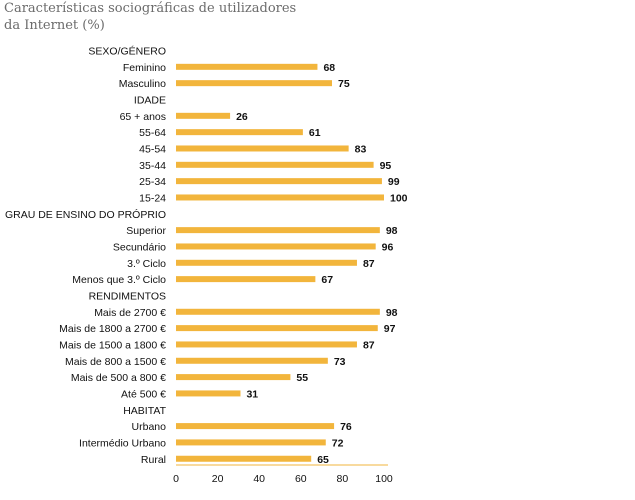 The width and height of the screenshot is (635, 500). I want to click on group-header: RENDIMENTOS, so click(127, 296).